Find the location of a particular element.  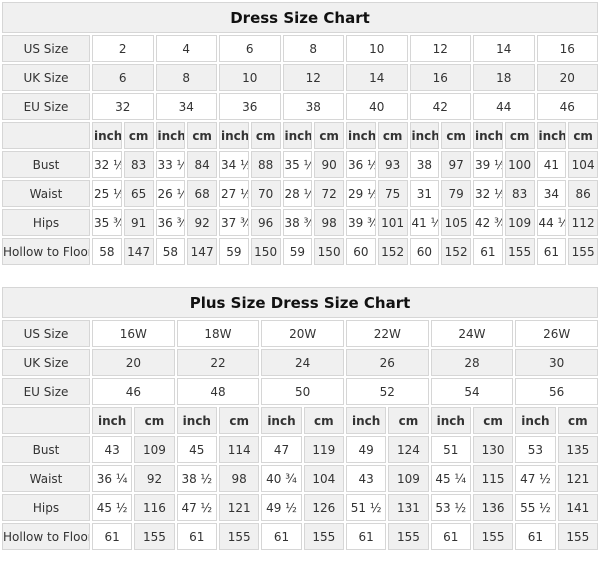

measure-cell: 31 is located at coordinates (424, 193).